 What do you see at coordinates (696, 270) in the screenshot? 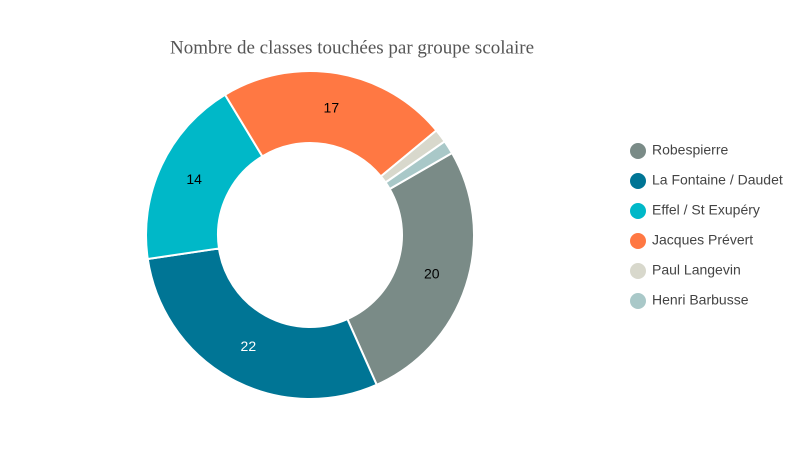
I see `legend-label: Paul Langevin` at bounding box center [696, 270].